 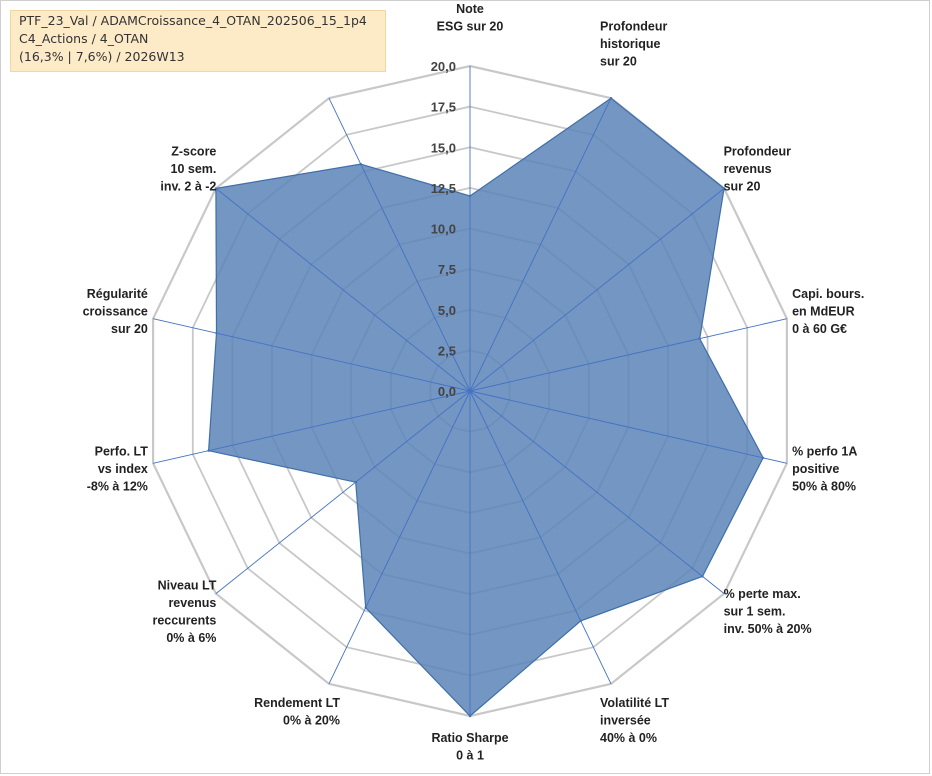 What do you see at coordinates (755, 612) in the screenshot?
I see `axis-label-line: sur 1 sem.` at bounding box center [755, 612].